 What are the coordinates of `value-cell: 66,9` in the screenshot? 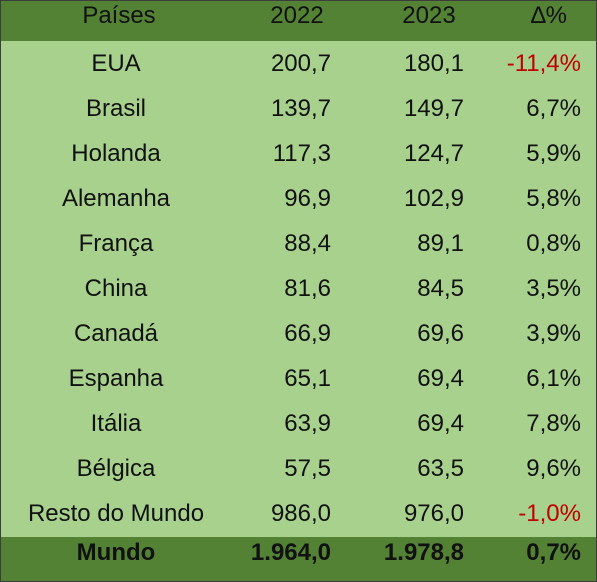 It's located at (307, 334).